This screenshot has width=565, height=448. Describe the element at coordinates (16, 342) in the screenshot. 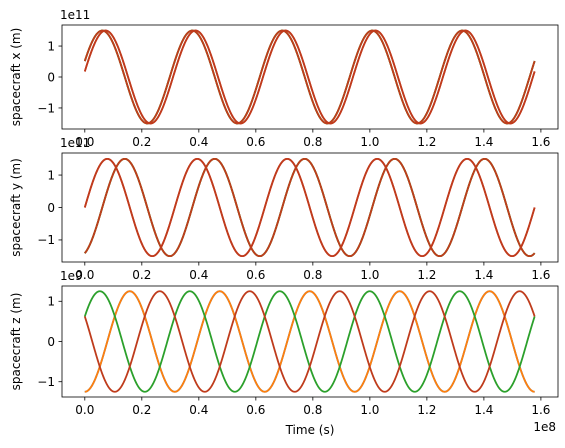

I see `subplot-3-y-axis-label: spacecraft z (m)` at that location.